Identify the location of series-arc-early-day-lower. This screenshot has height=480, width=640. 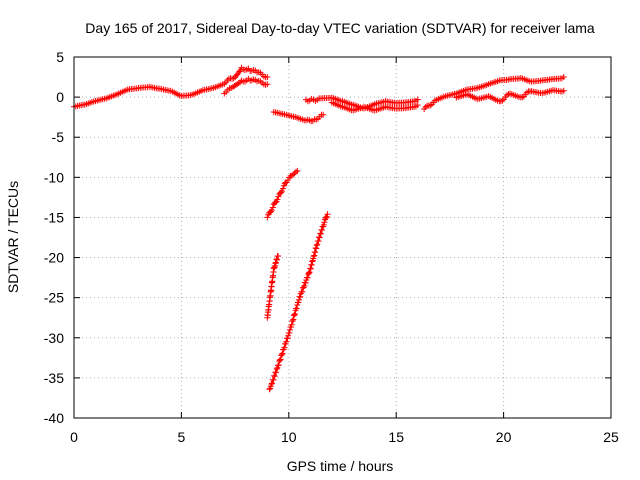
(246, 86).